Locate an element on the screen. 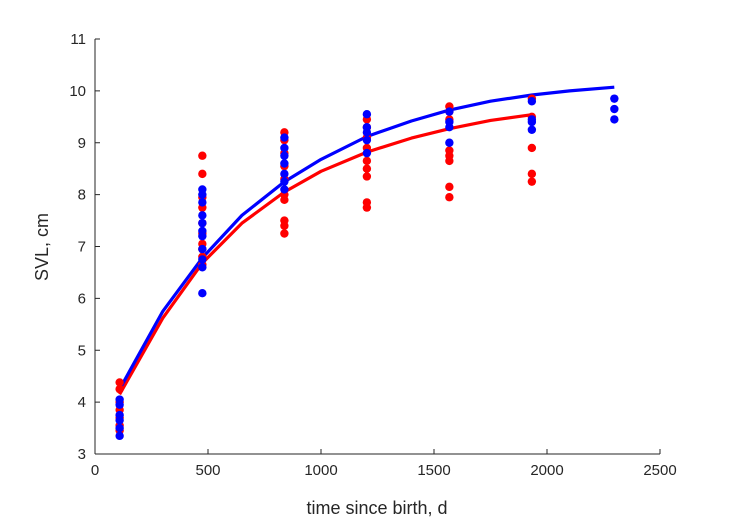 The image size is (729, 521). y-tick-label: 8 is located at coordinates (82, 195).